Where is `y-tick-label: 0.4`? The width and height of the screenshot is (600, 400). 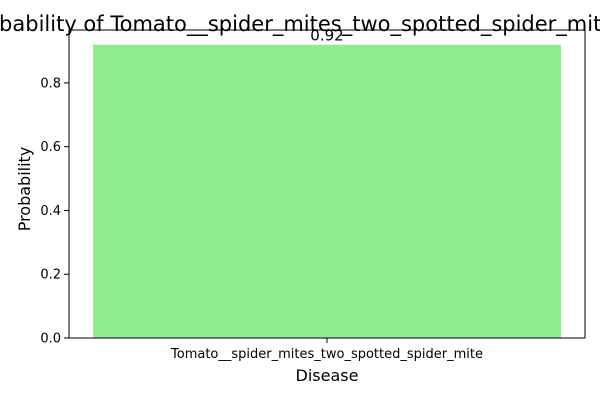 y-tick-label: 0.4 is located at coordinates (50, 211).